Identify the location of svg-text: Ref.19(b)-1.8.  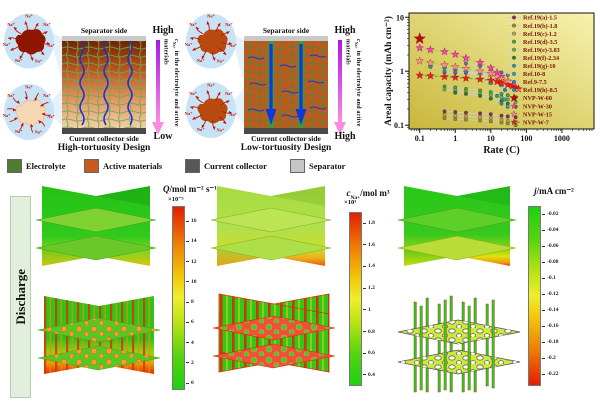
(540, 26).